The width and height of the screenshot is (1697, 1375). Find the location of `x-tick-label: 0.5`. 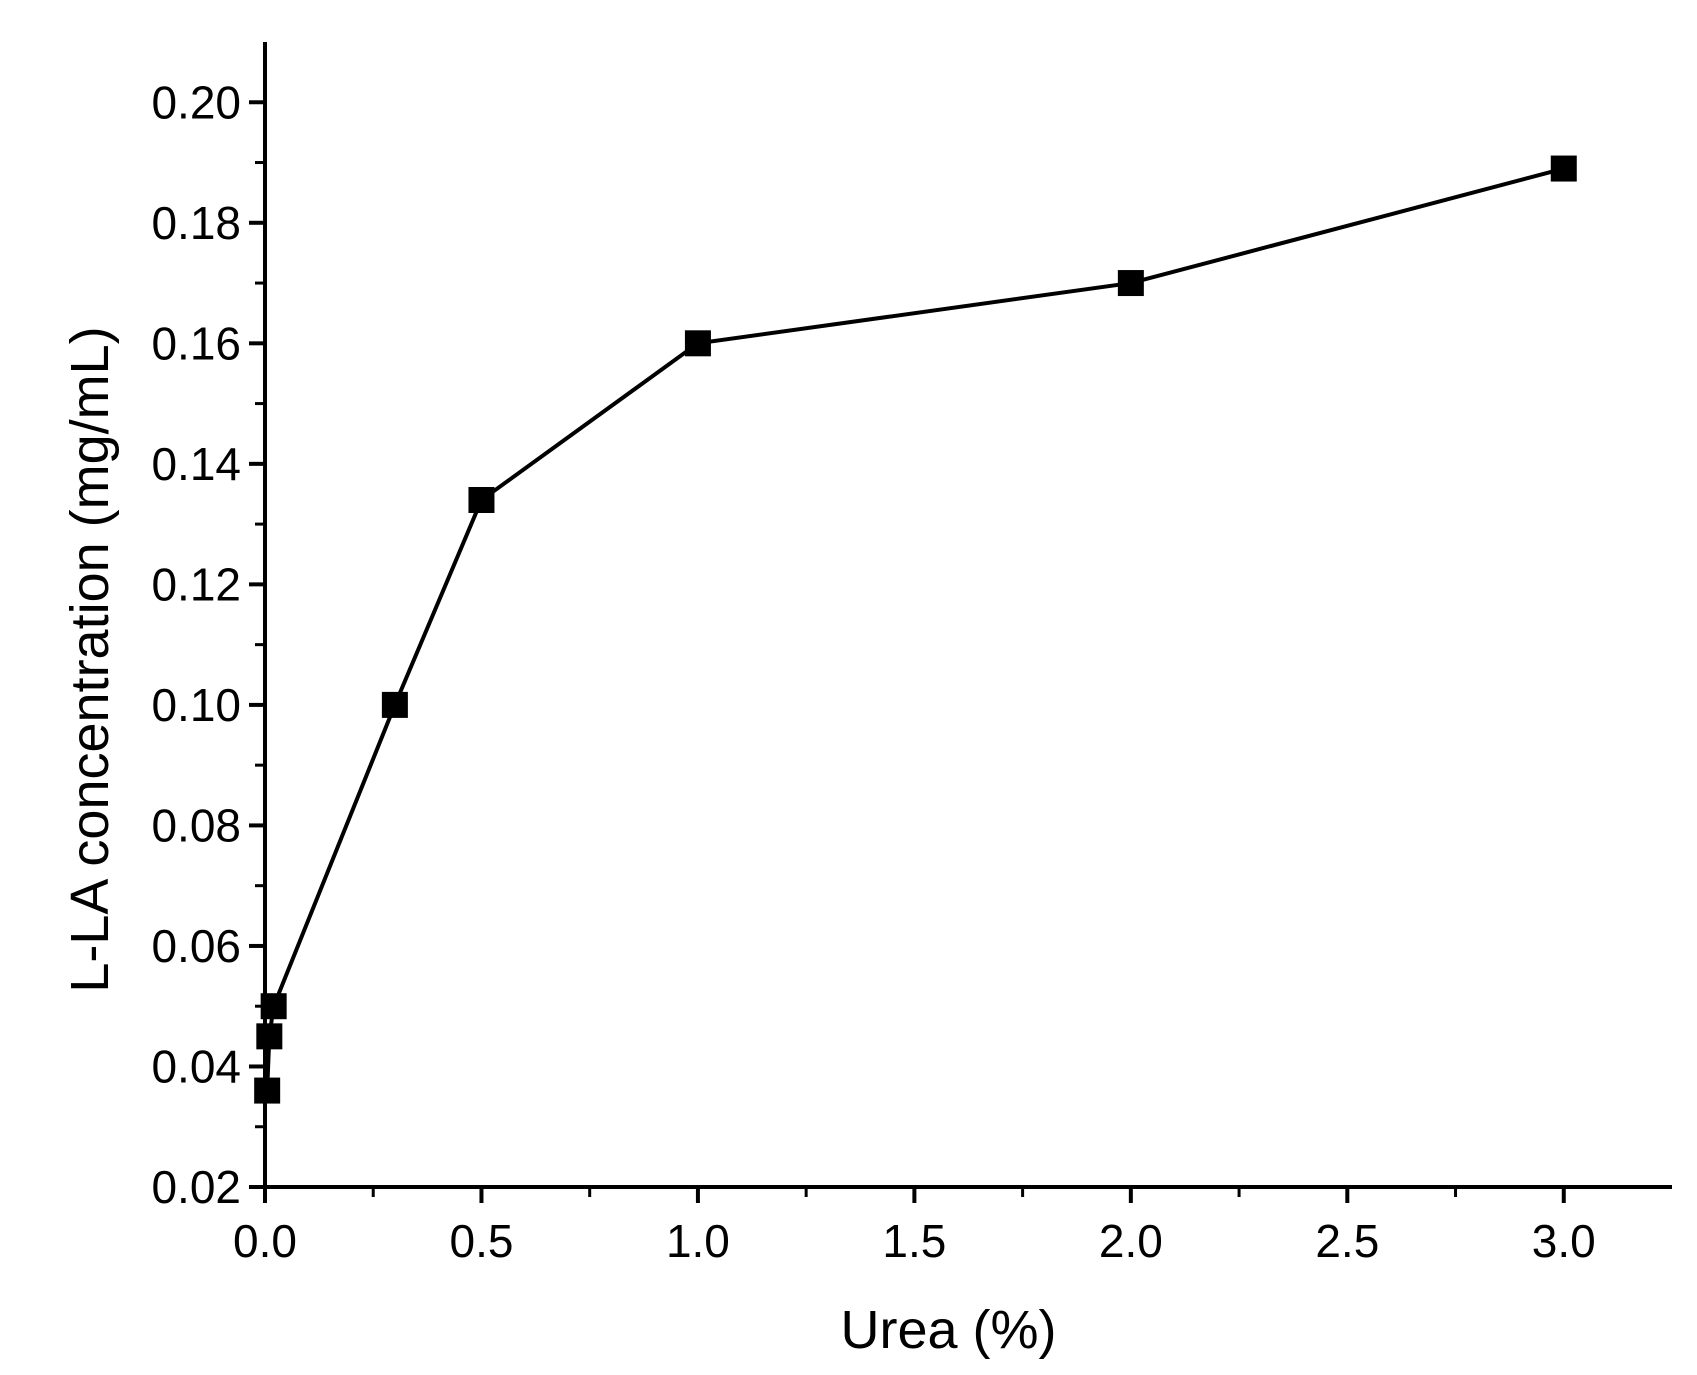

x-tick-label: 0.5 is located at coordinates (481, 1241).